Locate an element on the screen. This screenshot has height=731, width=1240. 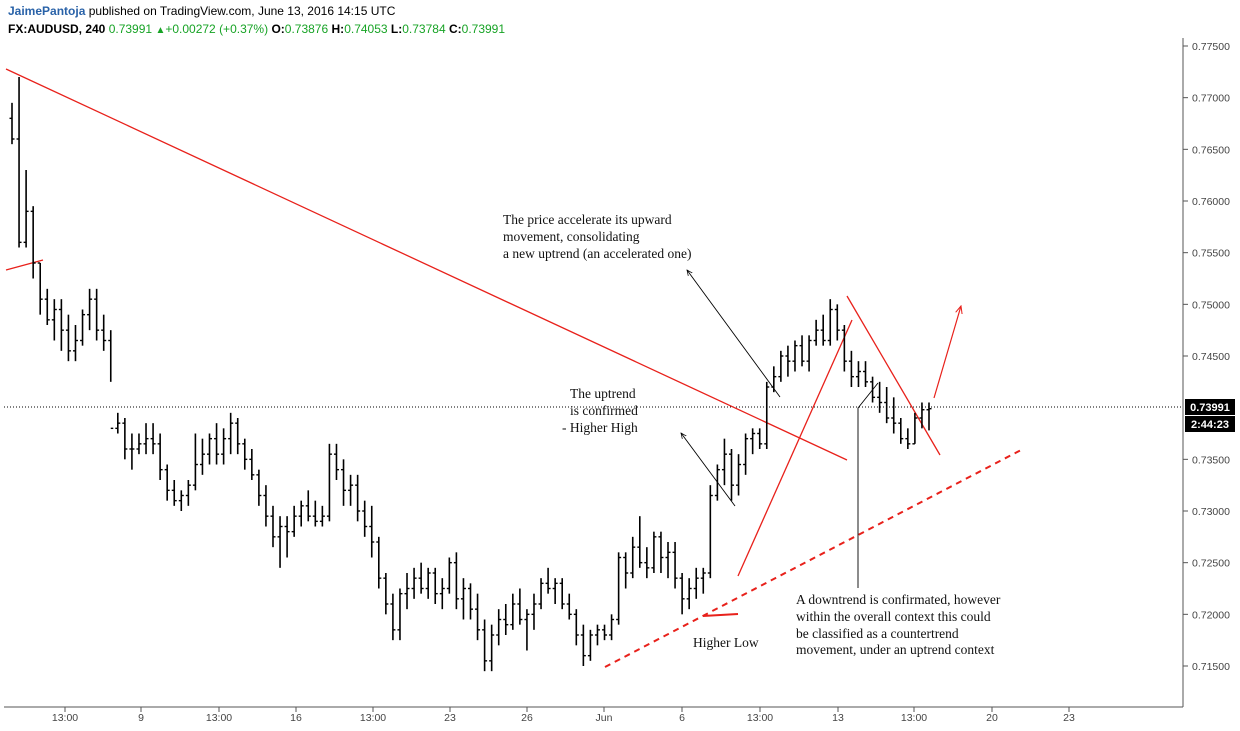
annotation-pointers is located at coordinates (780, 429).